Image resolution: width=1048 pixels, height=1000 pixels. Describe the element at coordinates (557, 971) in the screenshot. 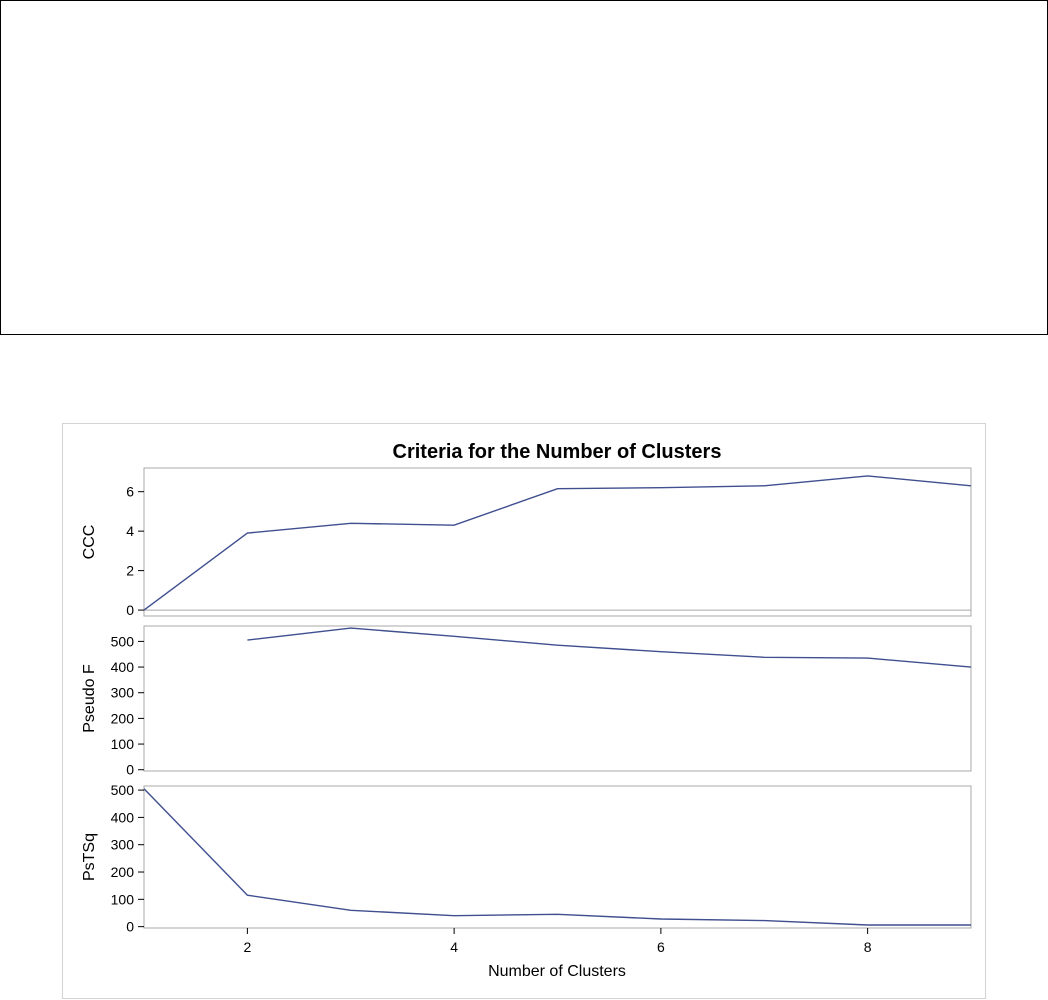

I see `x-axis-label: Number of Clusters` at that location.